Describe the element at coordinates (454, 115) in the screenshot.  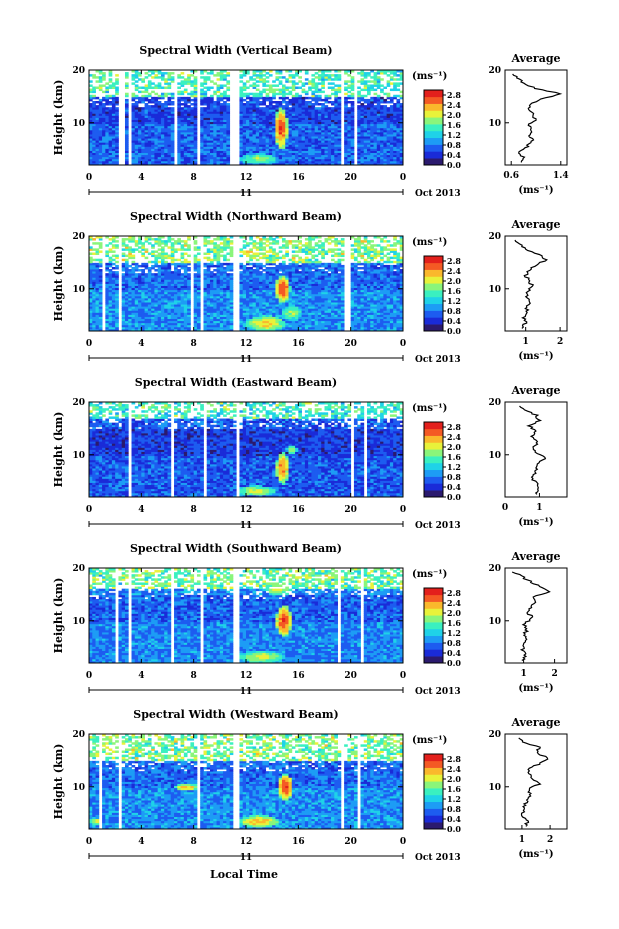
I see `colorbar-tick-label: 2.0` at that location.